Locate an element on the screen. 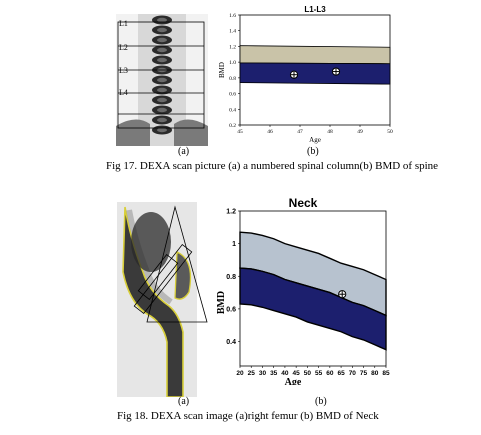 The width and height of the screenshot is (481, 435). y-tick-label-3: 1 is located at coordinates (234, 244).